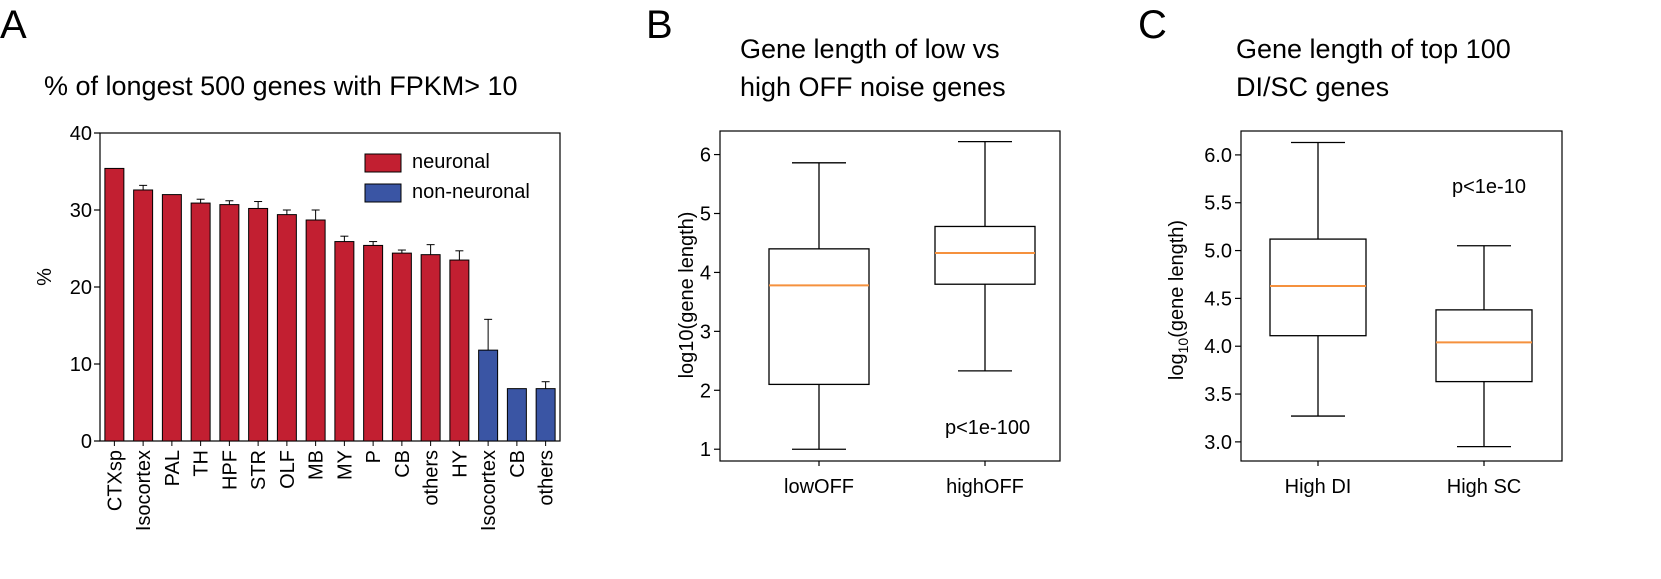  I want to click on panel-a-ytick-label: 0, so click(86, 442).